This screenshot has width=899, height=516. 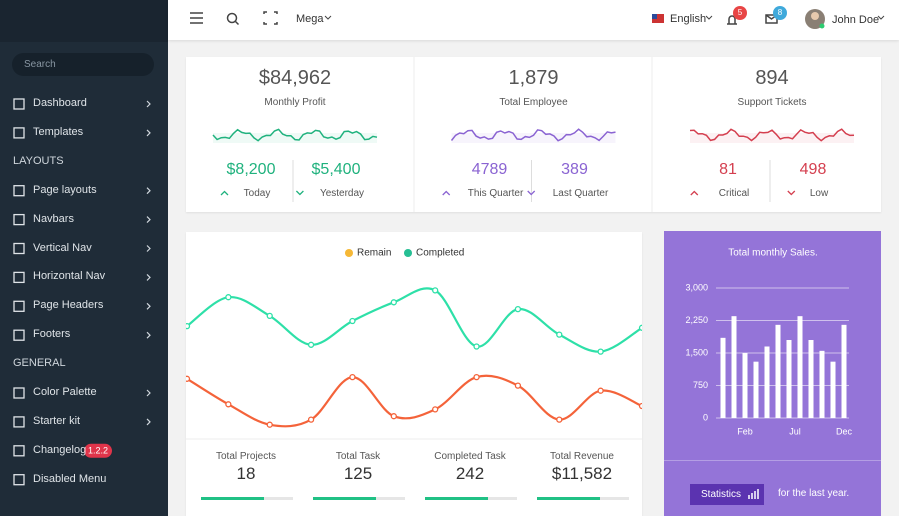 I want to click on user-name: John Doe, so click(x=856, y=20).